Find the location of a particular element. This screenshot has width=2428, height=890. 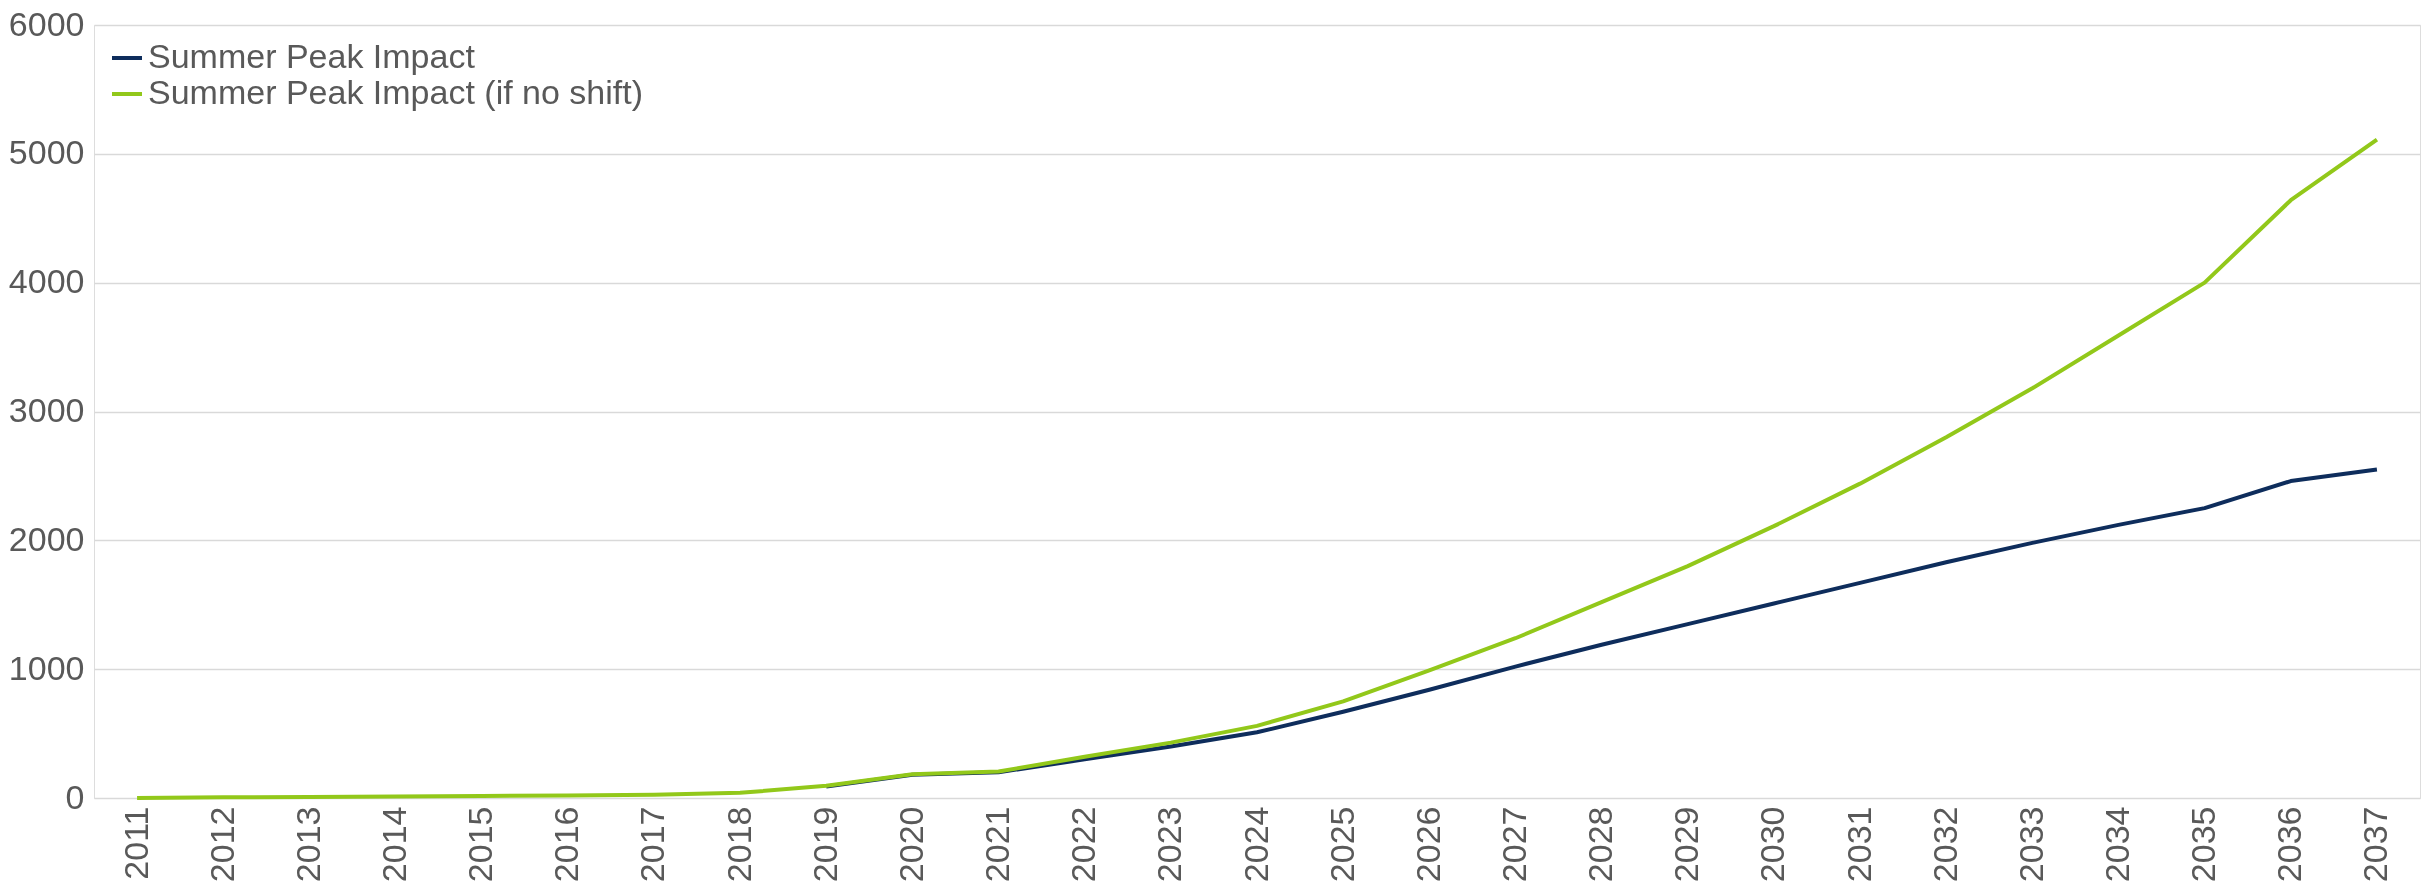

x-tick-label: 2016 is located at coordinates (566, 844).